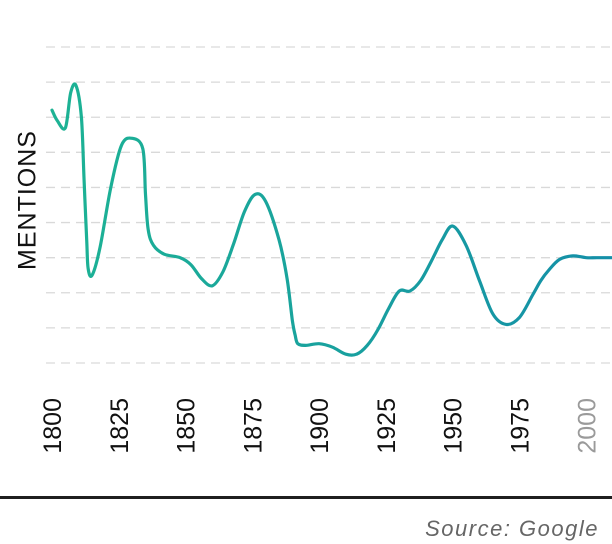 This screenshot has width=612, height=544. What do you see at coordinates (253, 426) in the screenshot?
I see `x-tick-label: 1875` at bounding box center [253, 426].